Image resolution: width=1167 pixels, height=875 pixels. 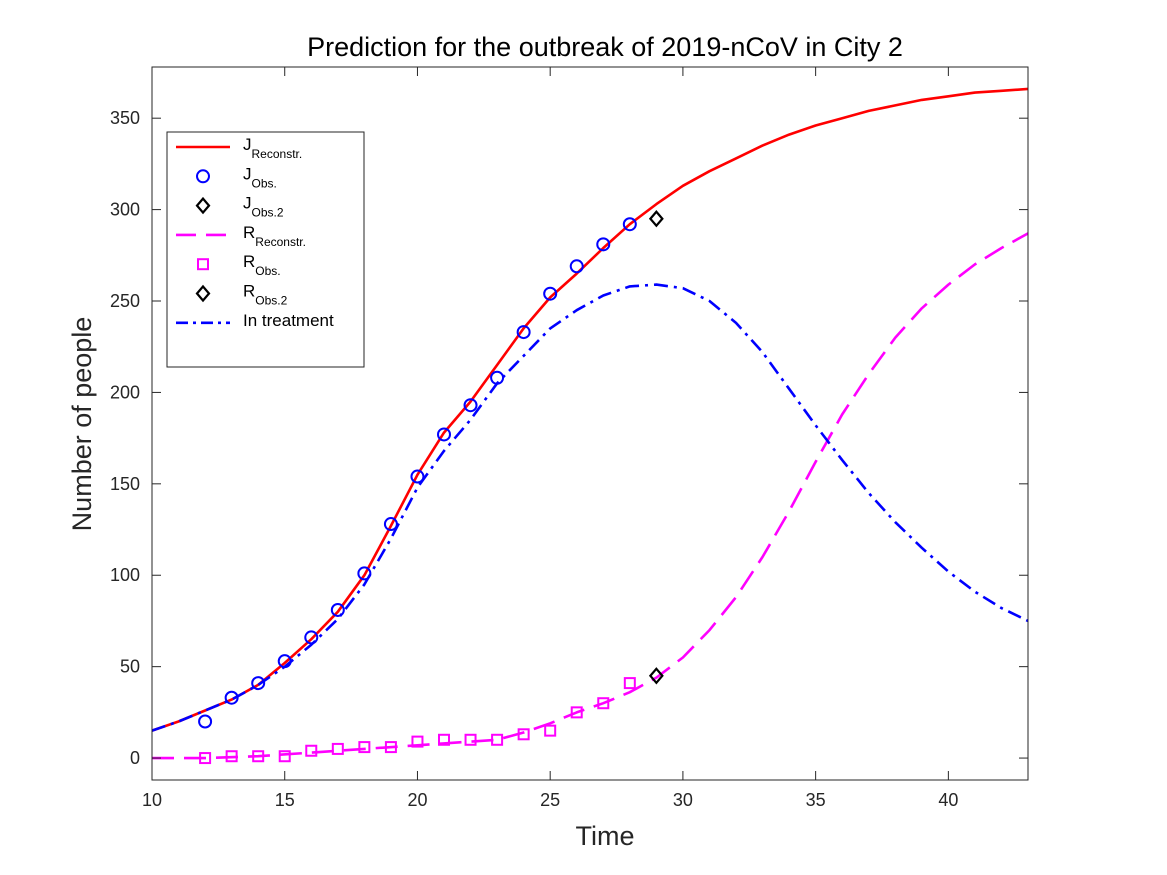 I want to click on y-tick-label: 200, so click(x=125, y=392).